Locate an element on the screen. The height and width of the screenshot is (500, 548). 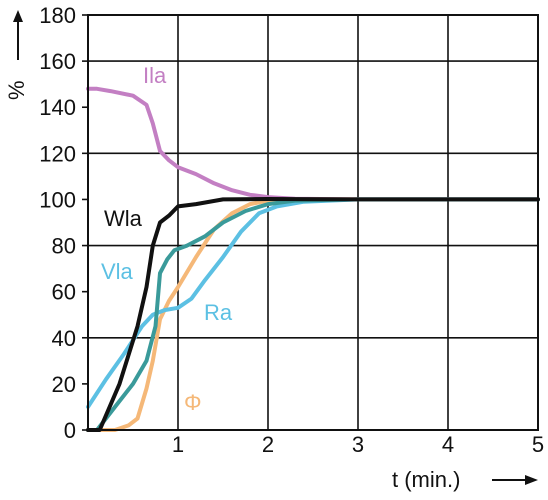
x-axis-title: t (min.) is located at coordinates (426, 479).